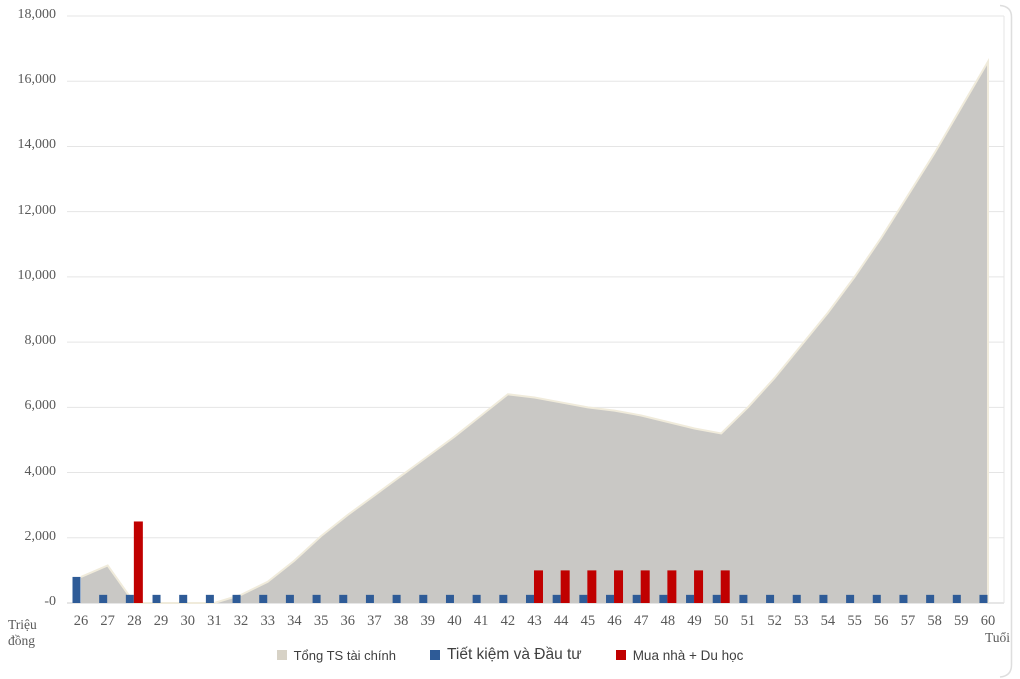 This screenshot has height=679, width=1020. Describe the element at coordinates (21, 640) in the screenshot. I see `y-axis-unit-line2: đồng` at that location.